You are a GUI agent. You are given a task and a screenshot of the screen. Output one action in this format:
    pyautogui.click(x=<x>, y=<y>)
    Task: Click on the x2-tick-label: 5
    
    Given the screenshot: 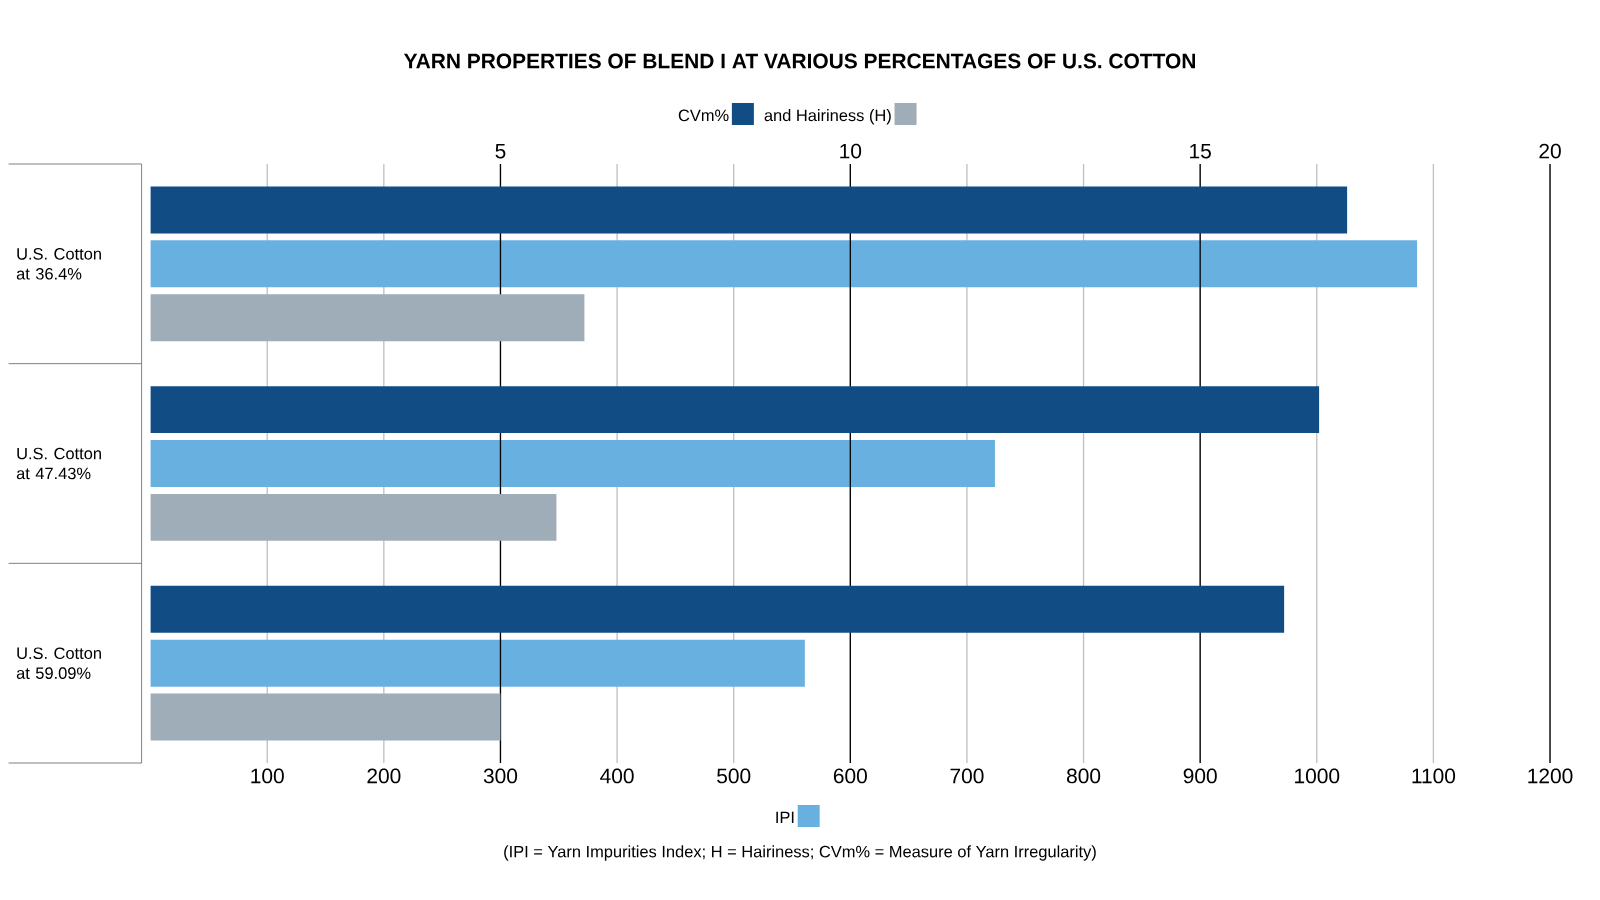 What is the action you would take?
    pyautogui.click(x=500, y=151)
    